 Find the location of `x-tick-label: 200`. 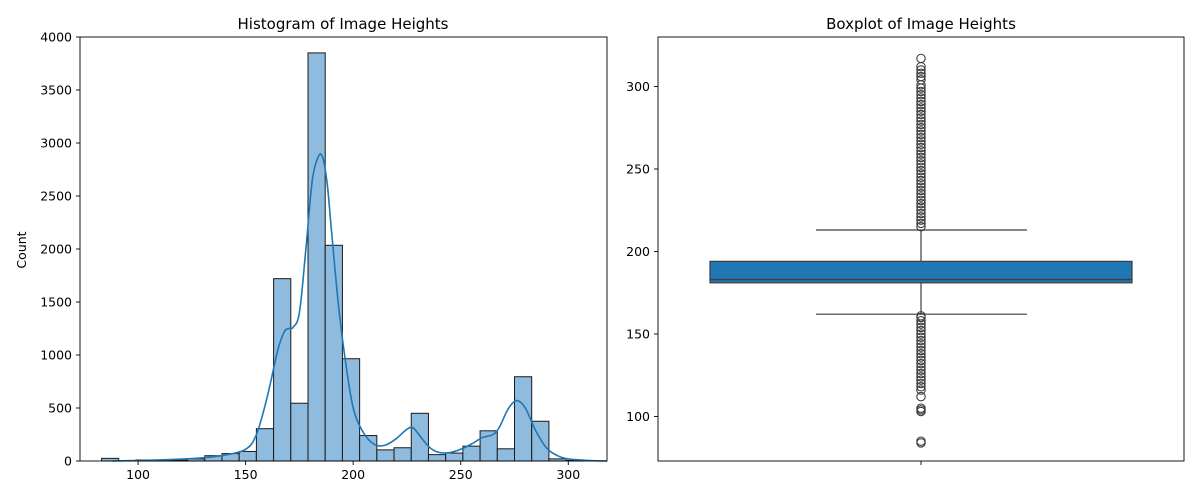

x-tick-label: 200 is located at coordinates (353, 474).